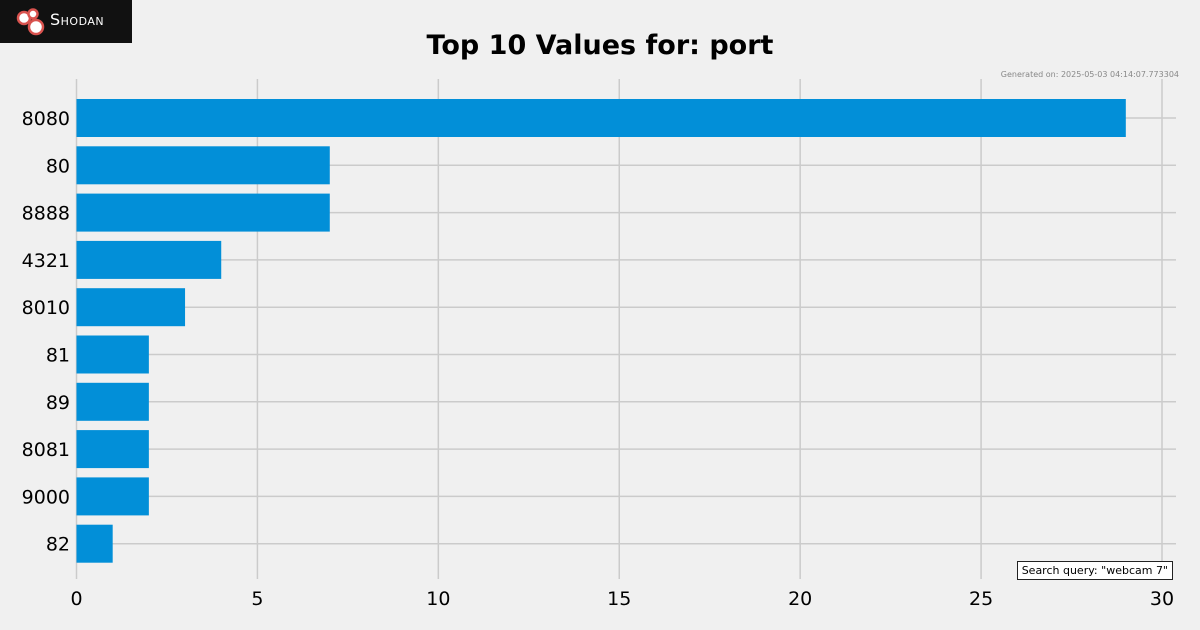 Image resolution: width=1200 pixels, height=630 pixels. What do you see at coordinates (58, 166) in the screenshot?
I see `y-tick-label: 80` at bounding box center [58, 166].